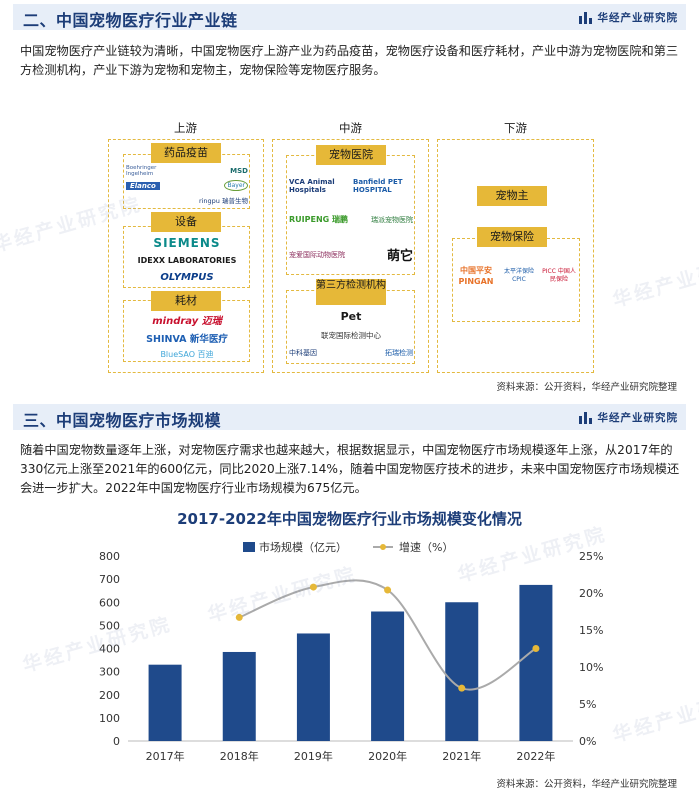 Image resolution: width=699 pixels, height=790 pixels. I want to click on third-party-testing-logos: Pet 联宠国际检测中心 中科基因 拓瑞检测, so click(351, 334).